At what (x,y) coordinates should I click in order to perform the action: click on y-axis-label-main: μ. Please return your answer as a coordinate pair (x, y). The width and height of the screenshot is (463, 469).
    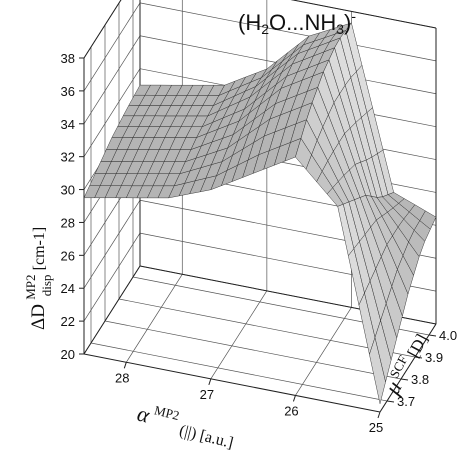
    Looking at the image, I should click on (393, 388).